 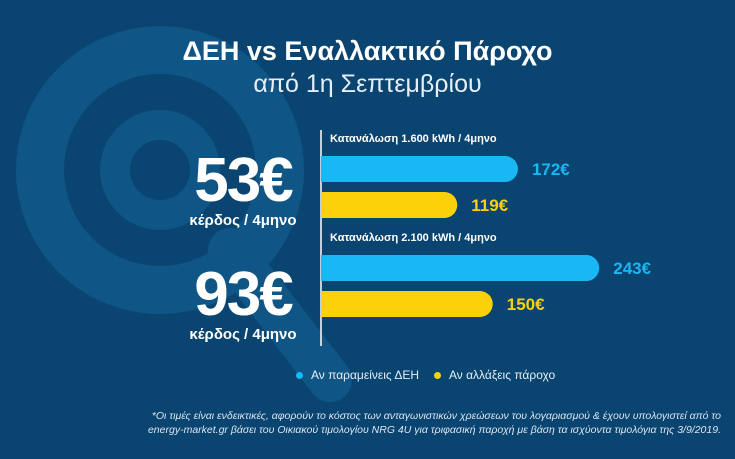 I want to click on bar-group1-series1, so click(x=419, y=169).